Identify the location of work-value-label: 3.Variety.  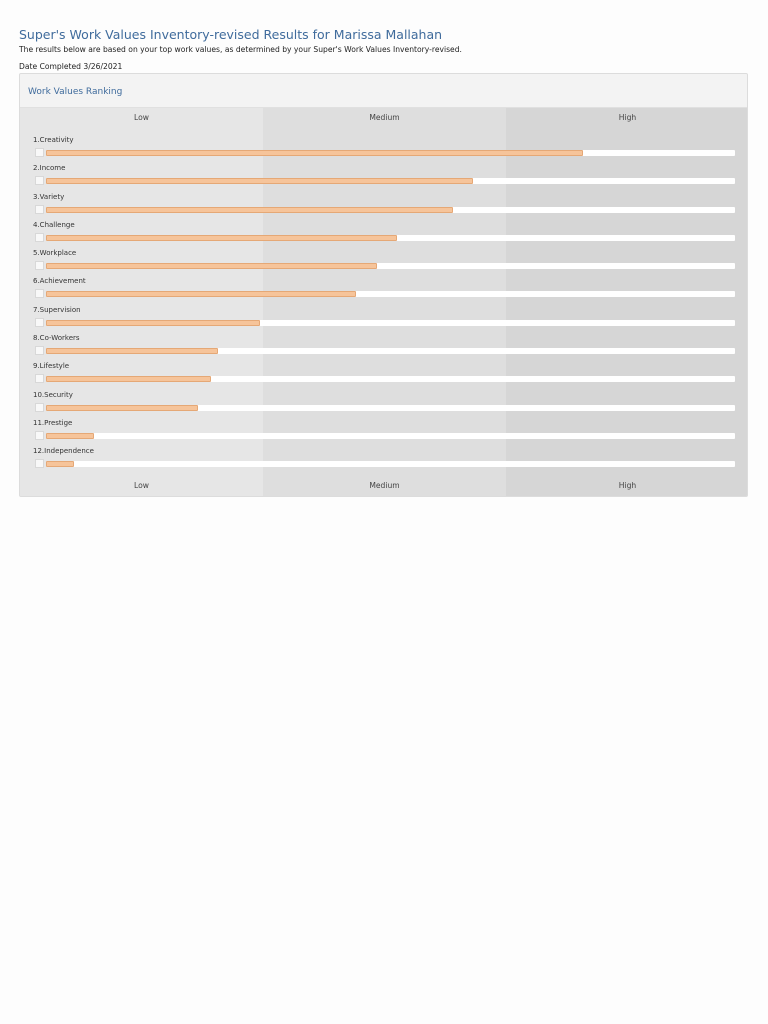
(49, 196).